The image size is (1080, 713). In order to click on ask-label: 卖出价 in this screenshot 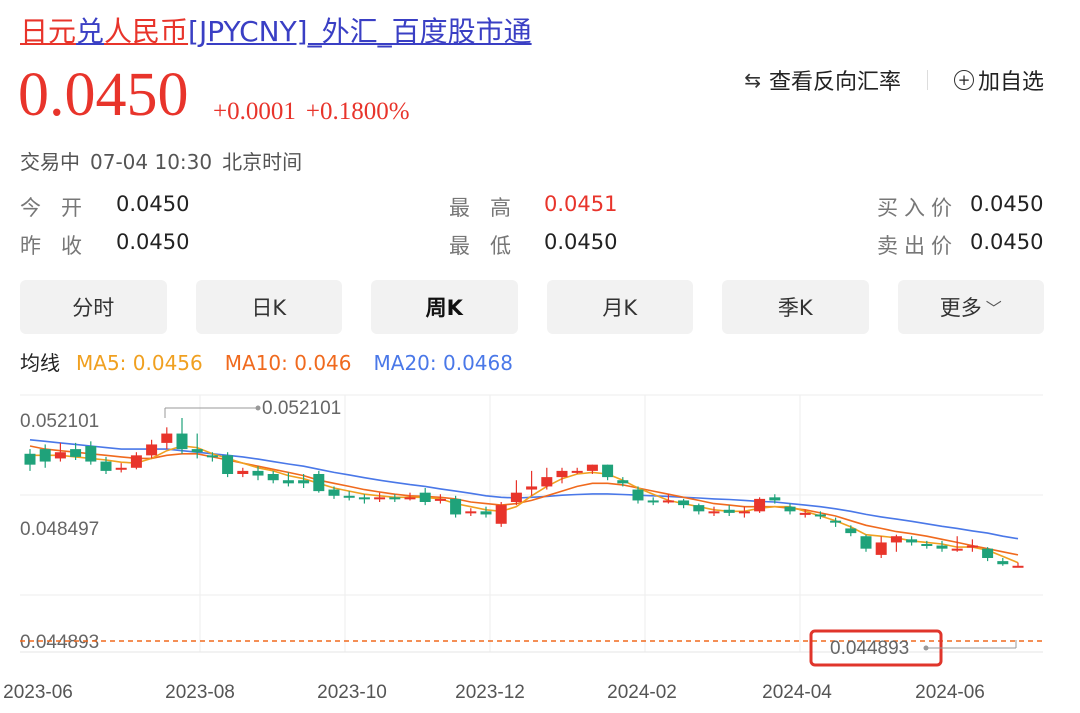, I will do `click(917, 246)`.